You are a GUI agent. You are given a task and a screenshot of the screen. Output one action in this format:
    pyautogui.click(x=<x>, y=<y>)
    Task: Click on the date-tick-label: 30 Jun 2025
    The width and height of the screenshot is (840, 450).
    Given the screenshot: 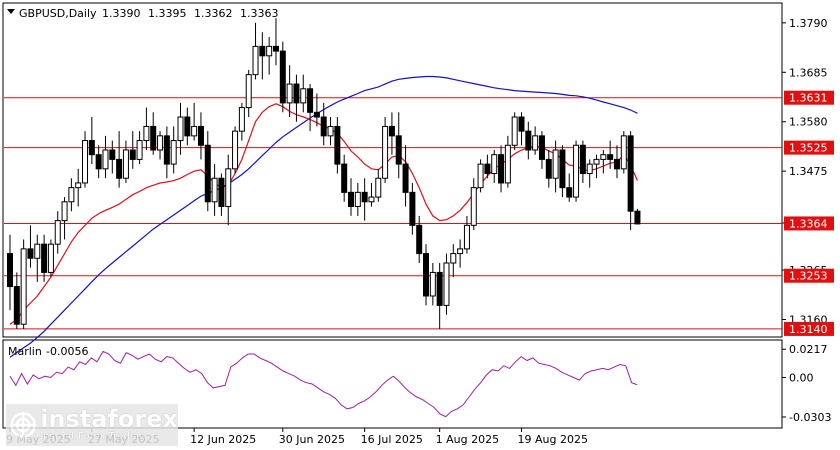 What is the action you would take?
    pyautogui.click(x=312, y=439)
    